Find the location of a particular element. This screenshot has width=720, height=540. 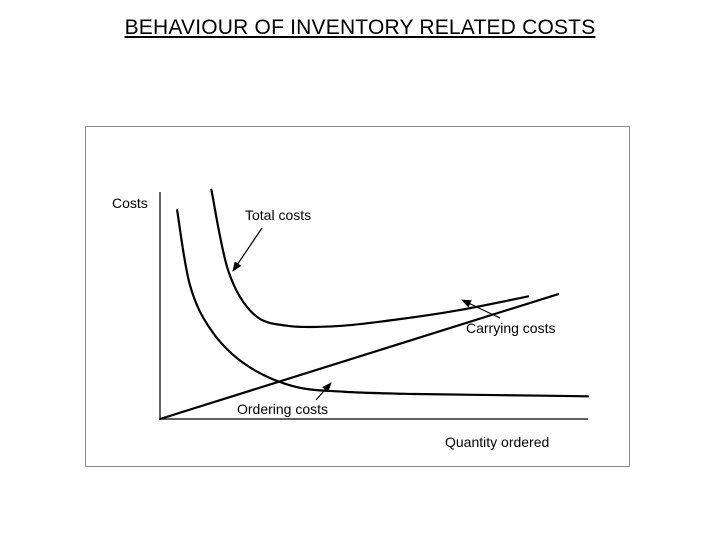

carrying-costs-label: Carrying costs is located at coordinates (510, 328).